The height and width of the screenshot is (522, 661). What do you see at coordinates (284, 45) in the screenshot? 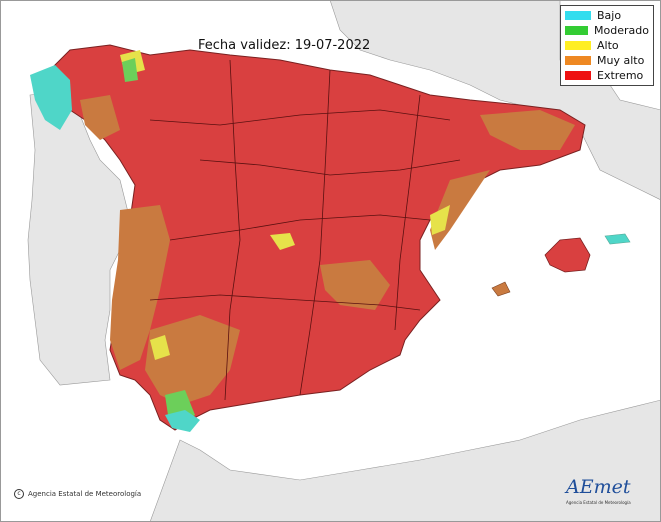
I see `map-title: Fecha validez: 19-07-2022` at bounding box center [284, 45].